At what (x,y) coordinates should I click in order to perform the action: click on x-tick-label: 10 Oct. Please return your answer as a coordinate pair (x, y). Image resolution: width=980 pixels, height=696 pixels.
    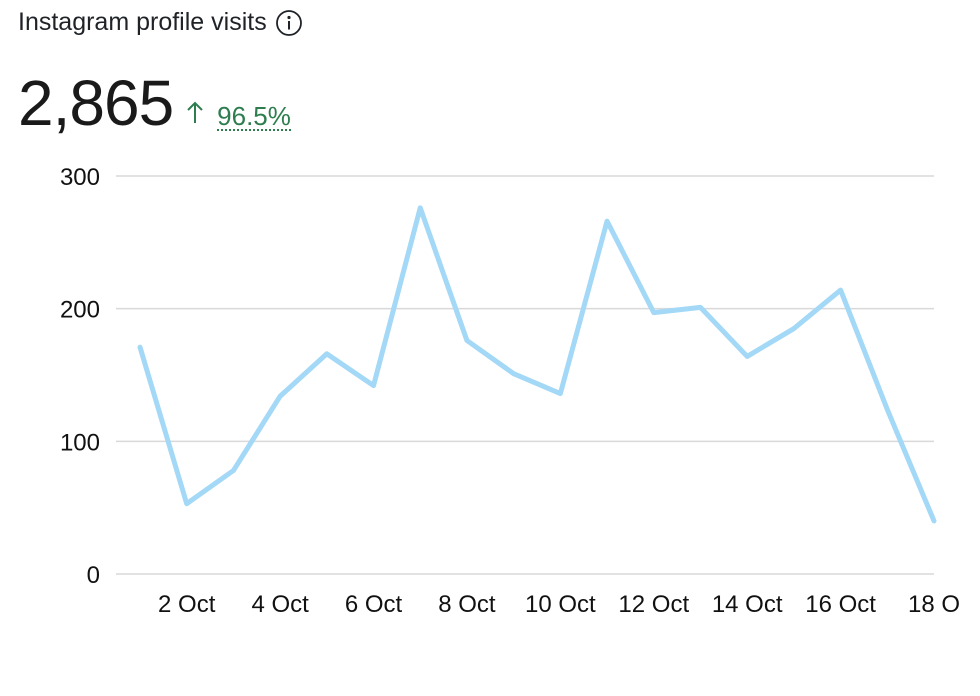
    Looking at the image, I should click on (560, 604).